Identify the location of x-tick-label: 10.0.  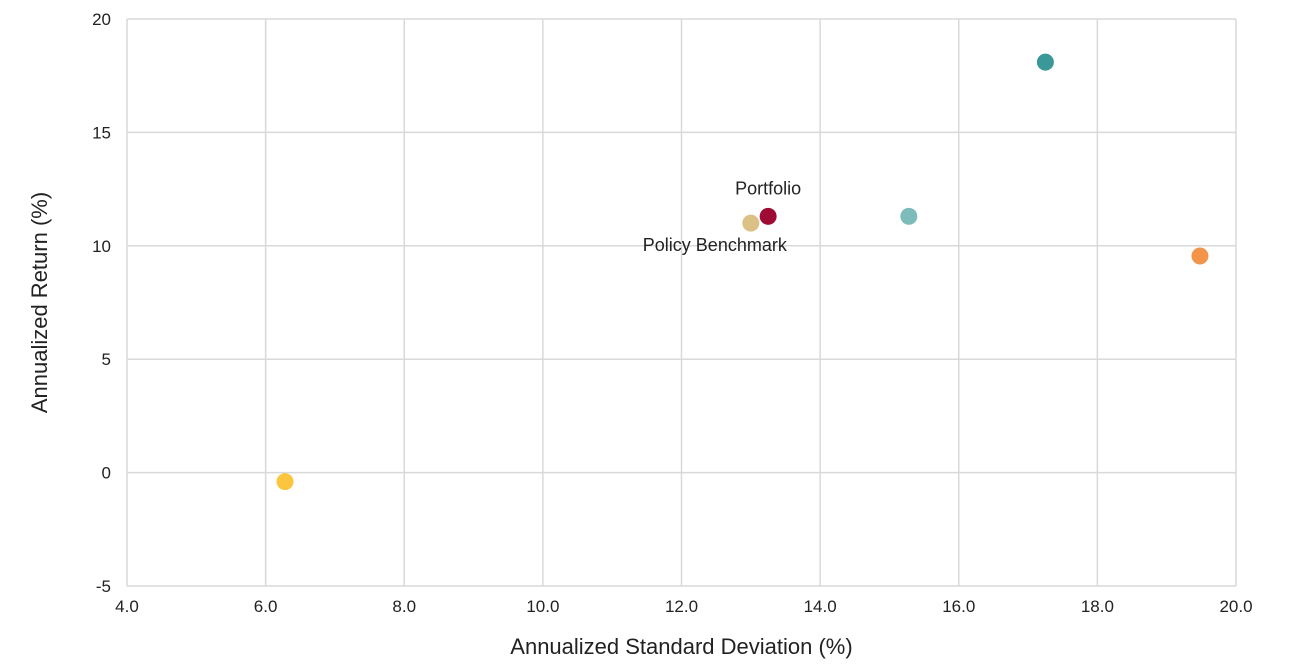
(542, 606).